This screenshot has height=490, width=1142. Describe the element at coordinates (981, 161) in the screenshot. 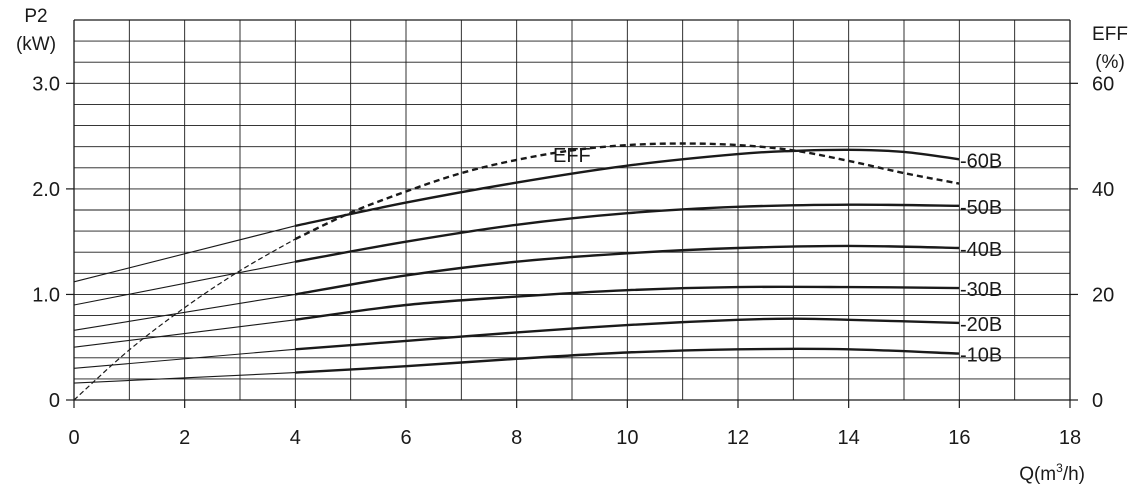

I see `curve-label-60b: -60B` at that location.